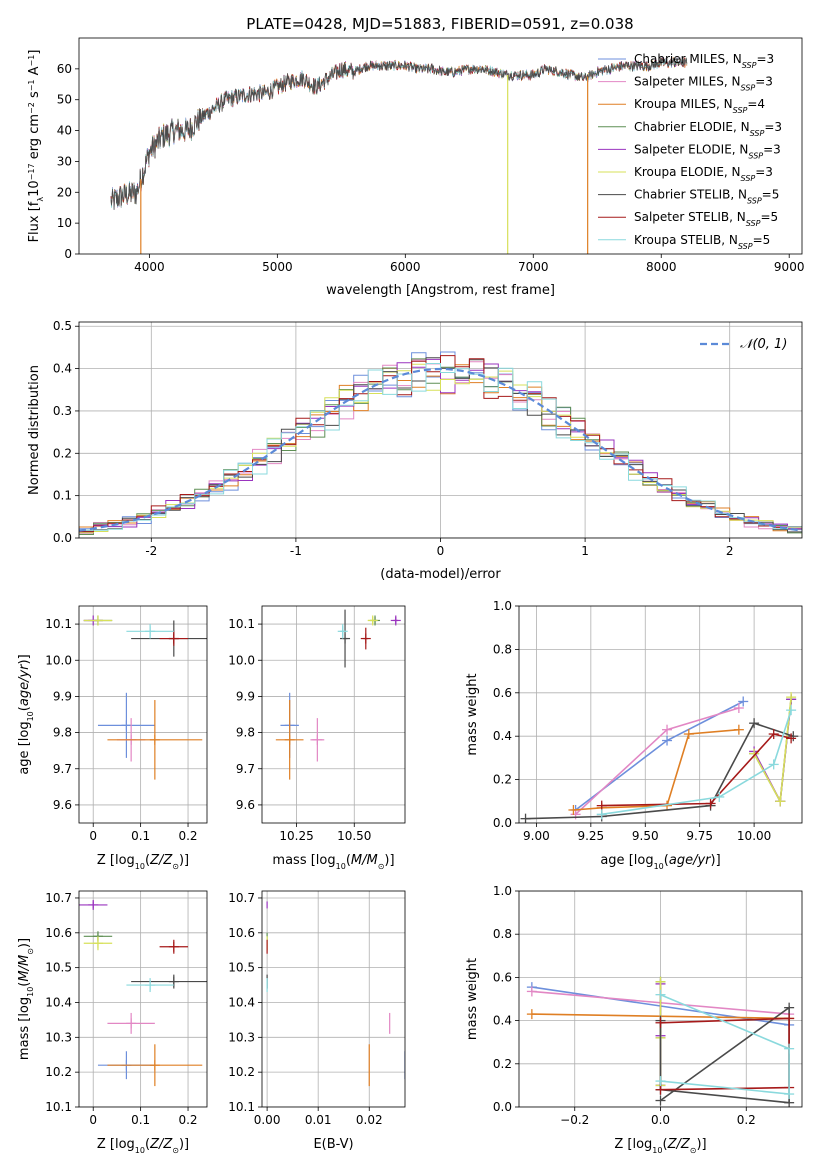 The width and height of the screenshot is (819, 1170). What do you see at coordinates (707, 151) in the screenshot?
I see `legend-label: Salpeter ELODIE, NSSP=3` at bounding box center [707, 151].